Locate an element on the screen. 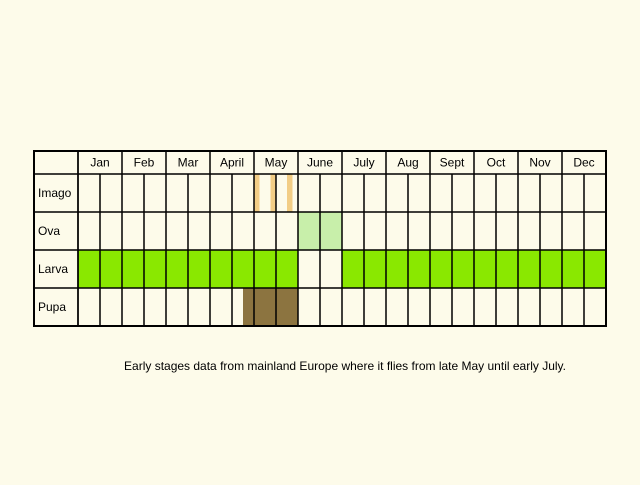  month-label-april: April is located at coordinates (232, 163).